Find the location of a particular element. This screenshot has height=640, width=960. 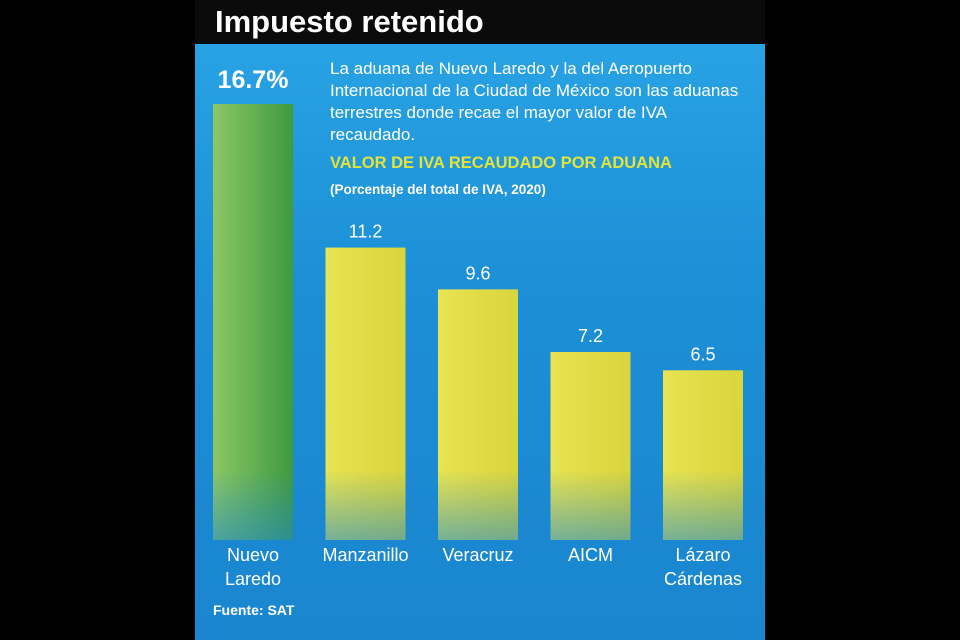

category-label-3-0: AICM is located at coordinates (590, 555).